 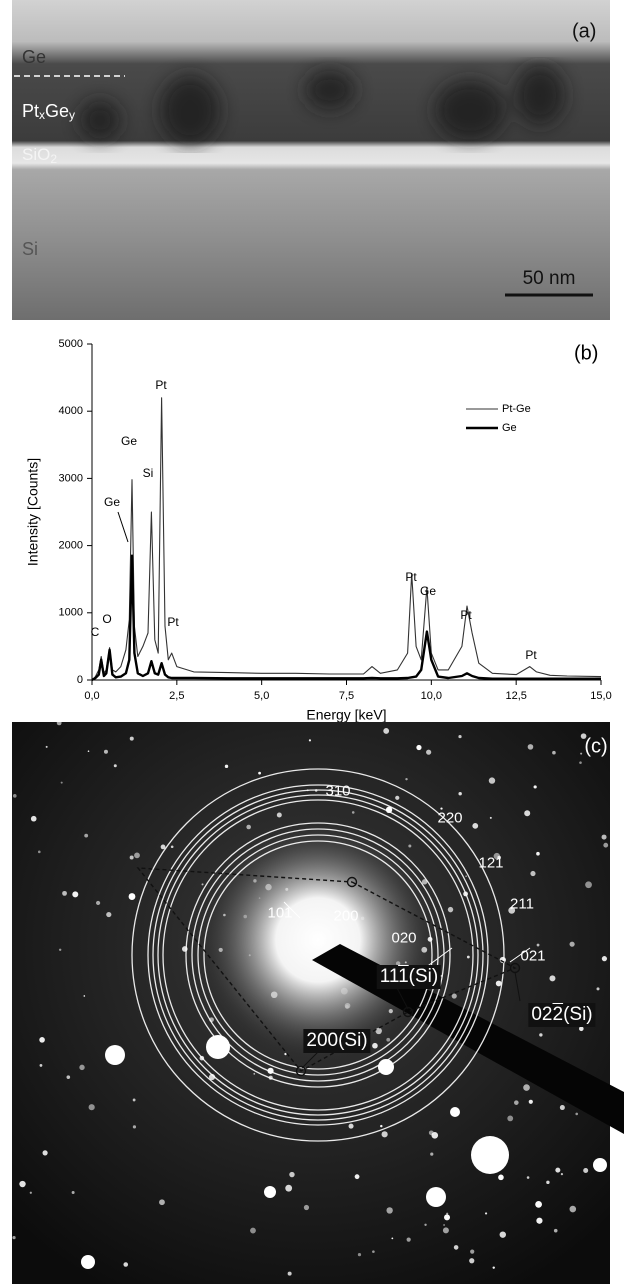 I want to click on text: 200(Si), so click(x=337, y=1040).